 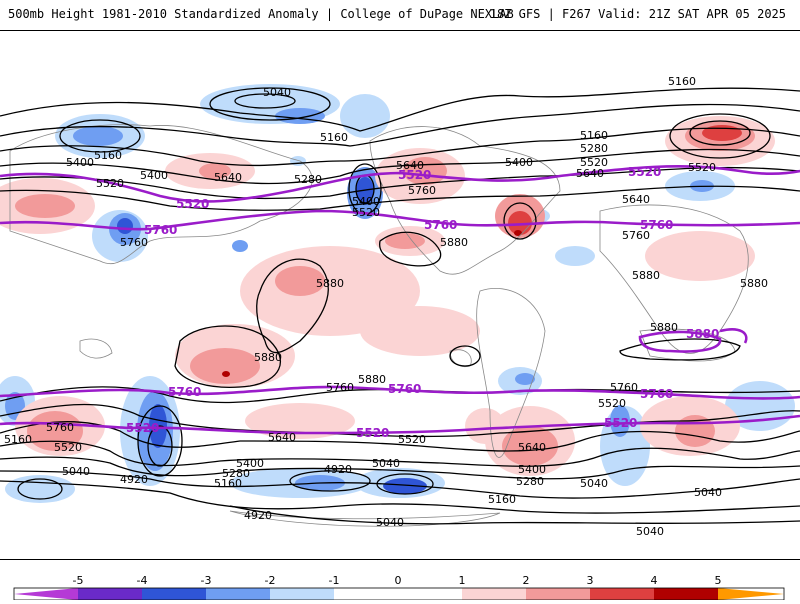 What do you see at coordinates (206, 580) in the screenshot?
I see `colorbar-tick: -3` at bounding box center [206, 580].